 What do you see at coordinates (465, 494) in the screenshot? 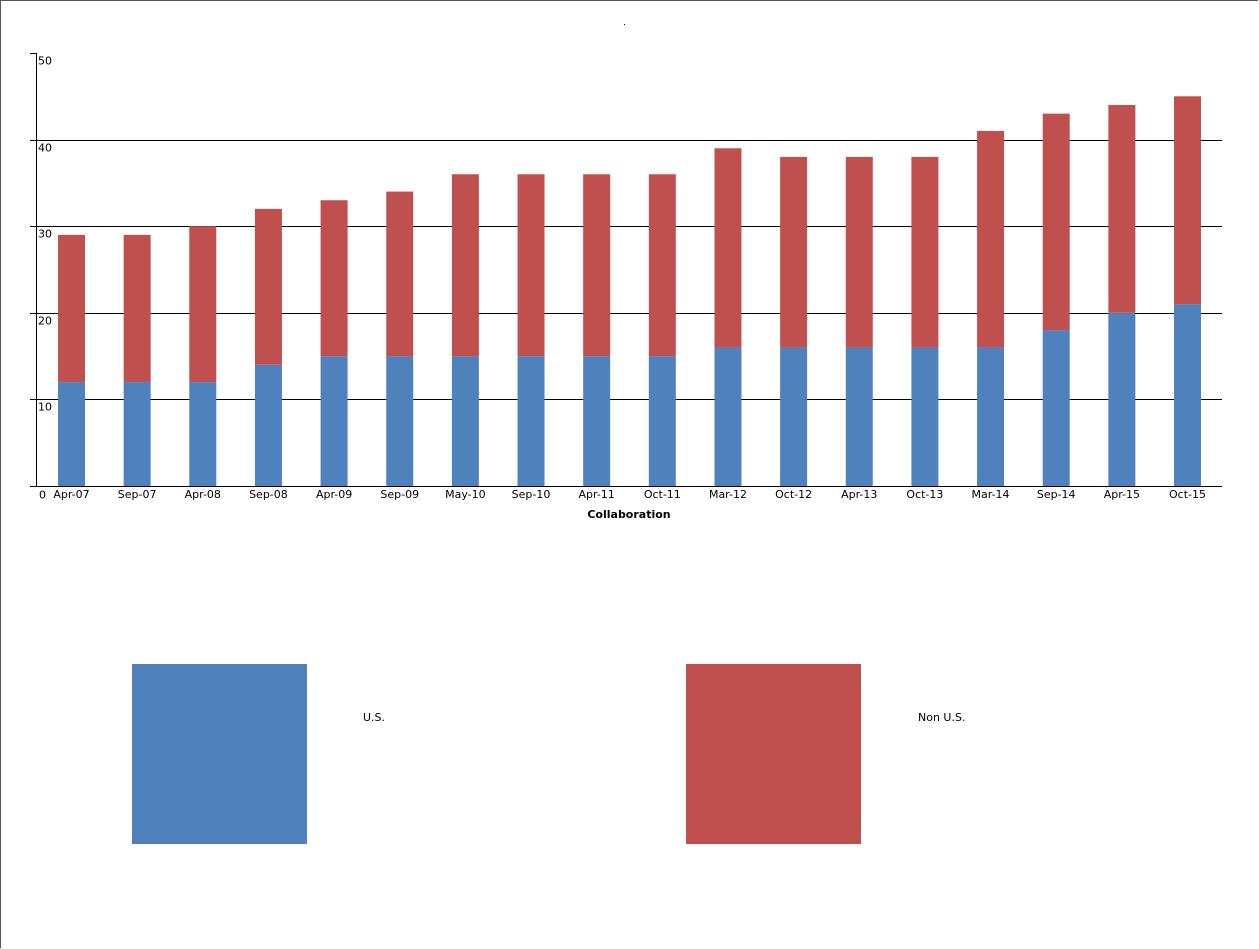
I see `x-tick-label: May-10` at bounding box center [465, 494].